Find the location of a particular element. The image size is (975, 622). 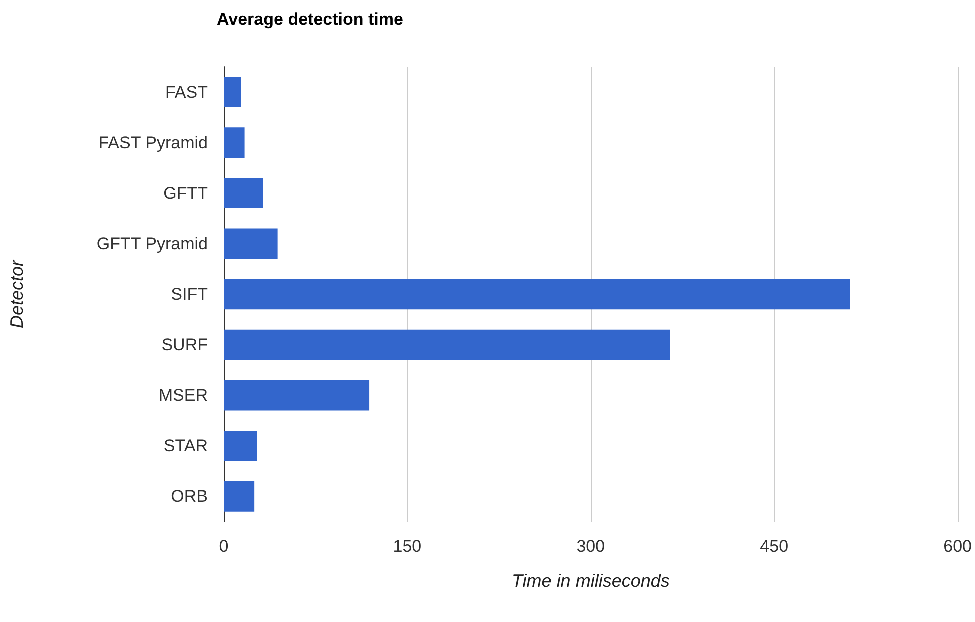

y-tick-label: STAR is located at coordinates (186, 446).